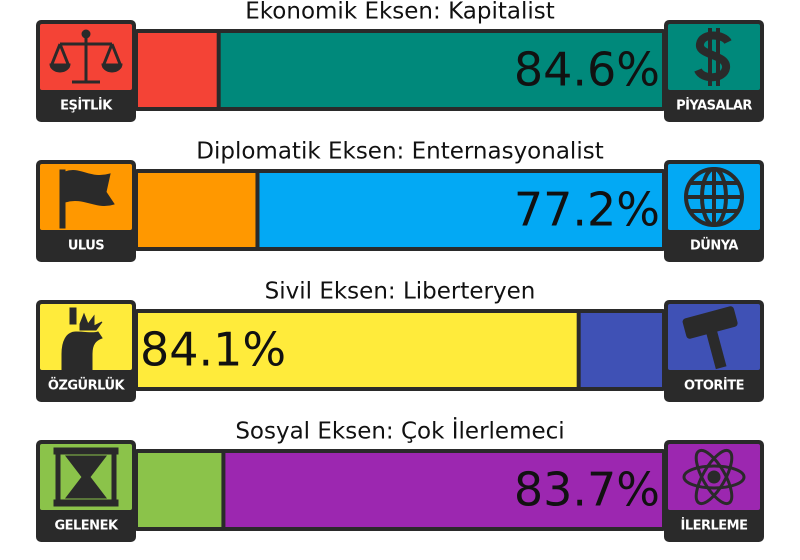 Image resolution: width=800 pixels, height=560 pixels. Describe the element at coordinates (587, 490) in the screenshot. I see `percent-label: 83.7%` at that location.